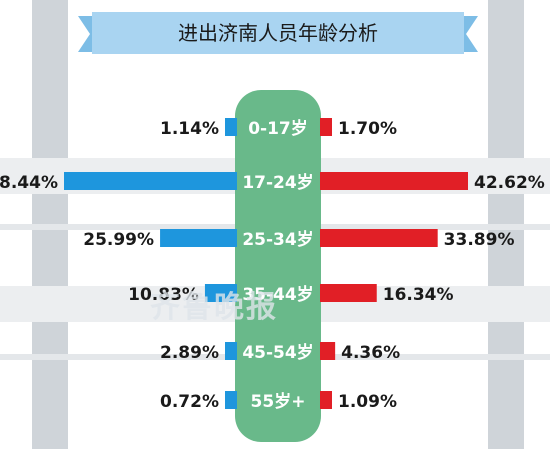  Describe the element at coordinates (278, 266) in the screenshot. I see `center-pill` at that location.